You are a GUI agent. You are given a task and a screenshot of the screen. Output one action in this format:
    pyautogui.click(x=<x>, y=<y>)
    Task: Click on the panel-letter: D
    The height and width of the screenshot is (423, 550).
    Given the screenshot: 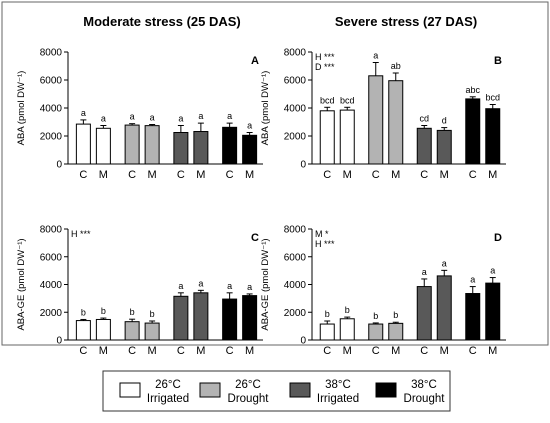 What is the action you would take?
    pyautogui.click(x=498, y=238)
    